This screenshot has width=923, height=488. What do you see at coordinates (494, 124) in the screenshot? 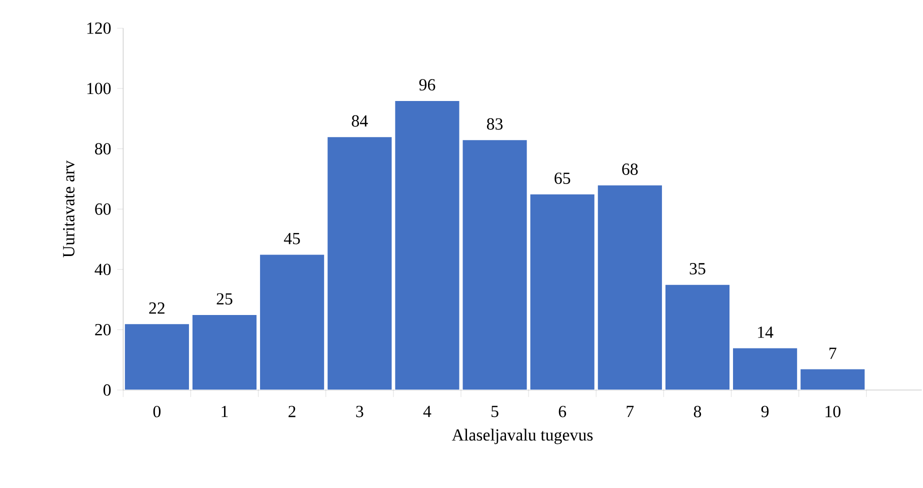
I see `data-label: 83` at bounding box center [494, 124].